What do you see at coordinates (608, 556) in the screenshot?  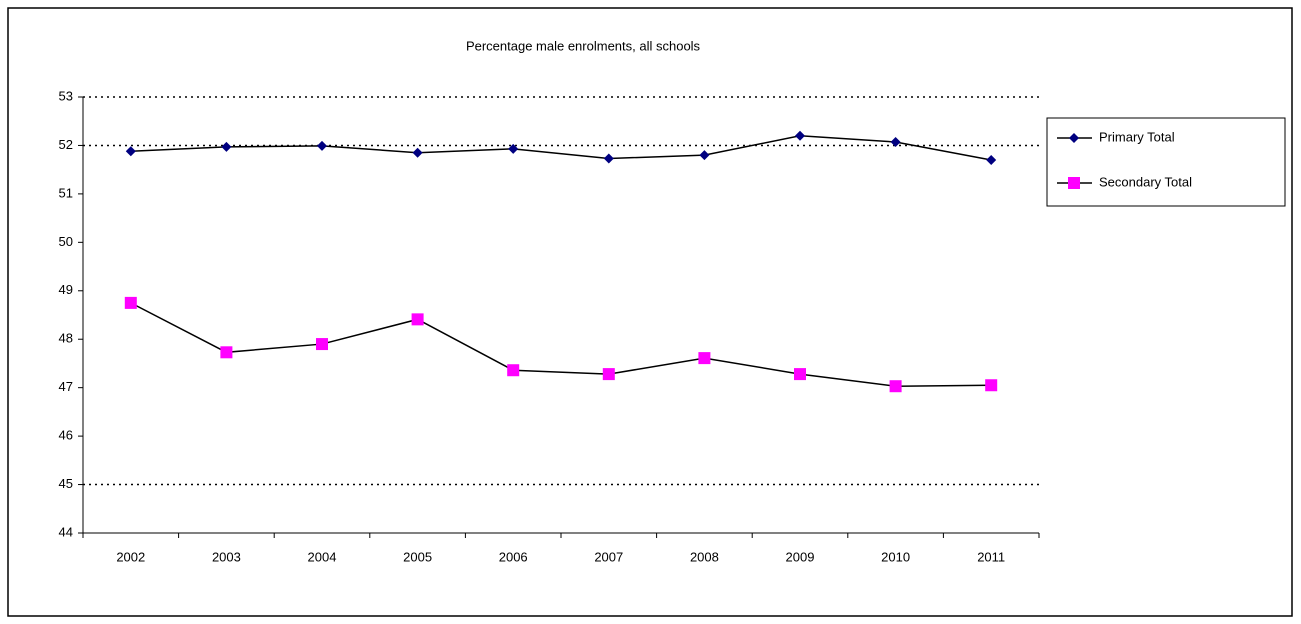 I see `x-tick-label: 2007` at bounding box center [608, 556].